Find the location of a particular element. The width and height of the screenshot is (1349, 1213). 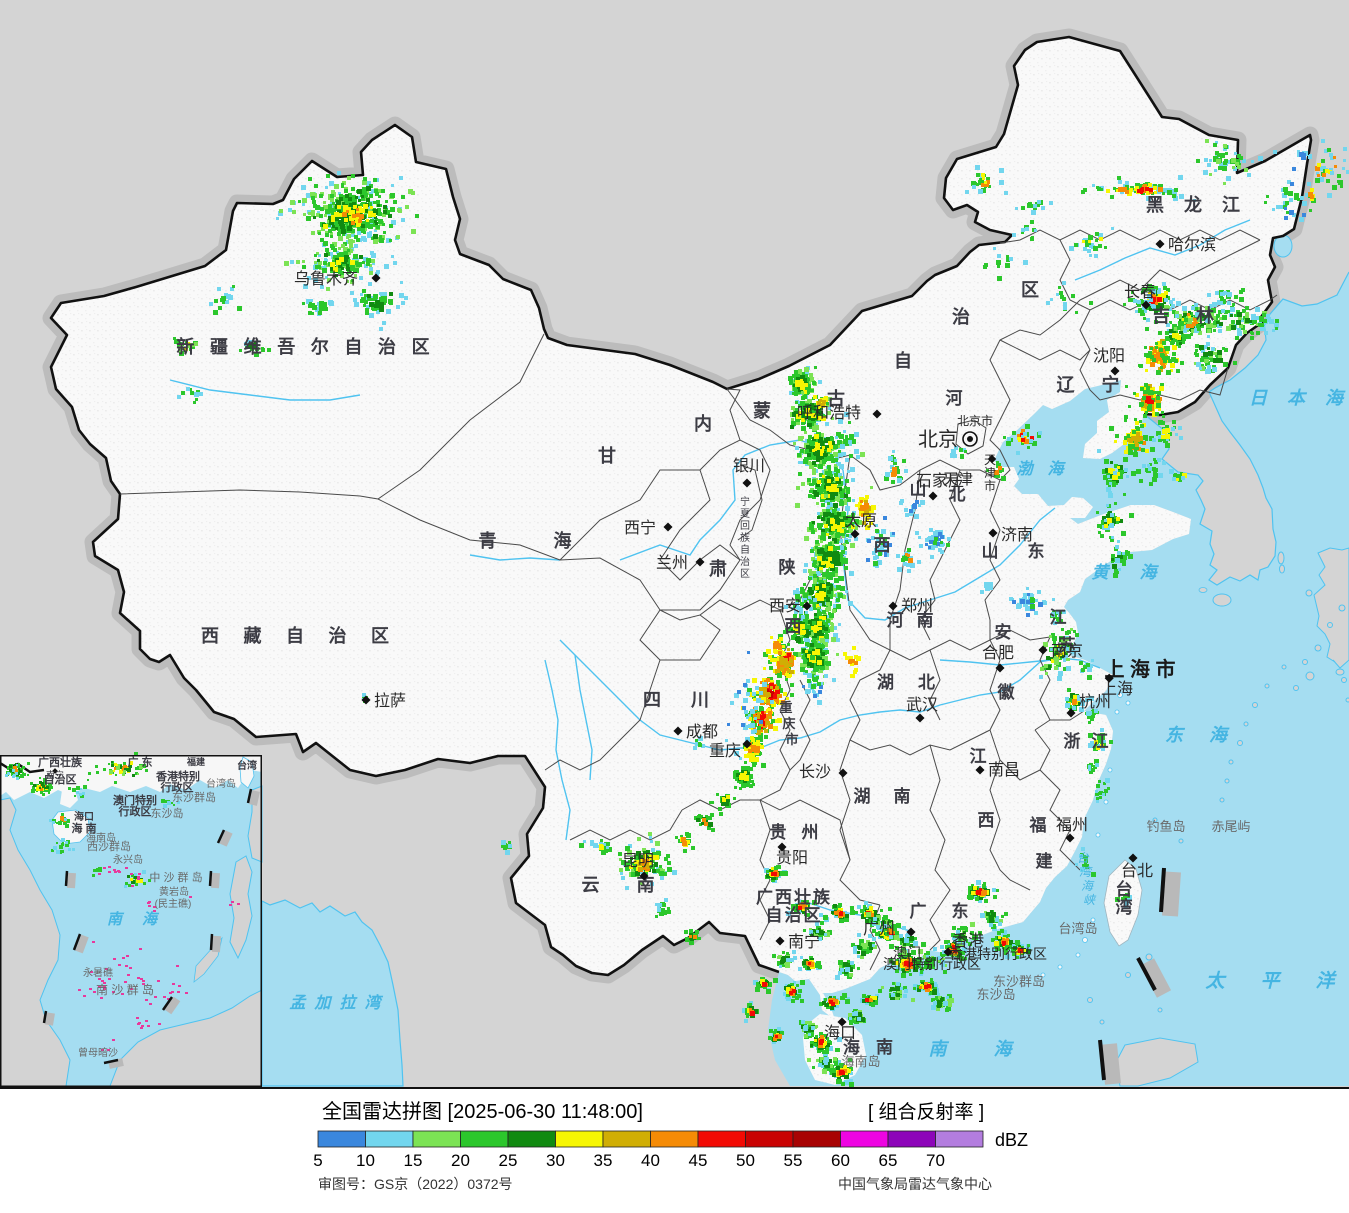

svg-text: 夏 is located at coordinates (745, 514).